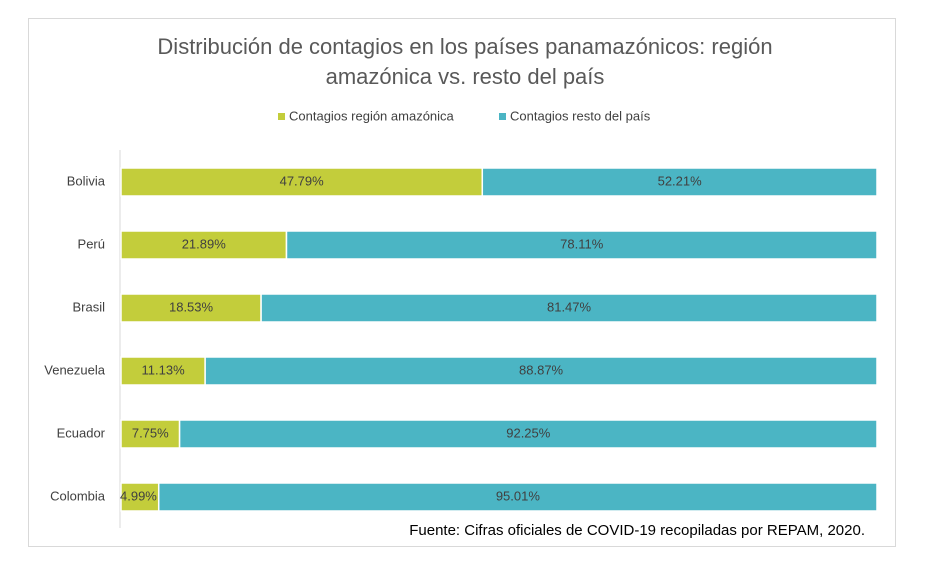 The width and height of the screenshot is (929, 568). Describe the element at coordinates (580, 115) in the screenshot. I see `legend-label: Contagios resto del país` at that location.